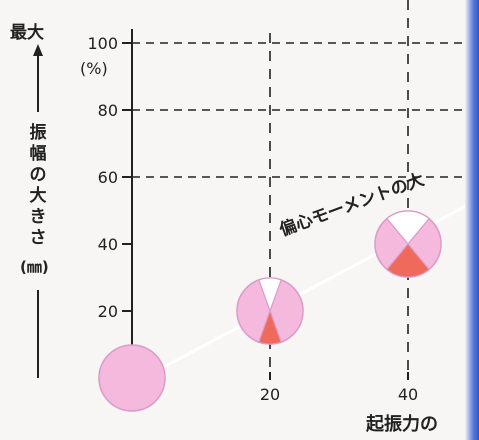  What do you see at coordinates (38, 195) in the screenshot?
I see `ylabel-char-3: 大` at bounding box center [38, 195].